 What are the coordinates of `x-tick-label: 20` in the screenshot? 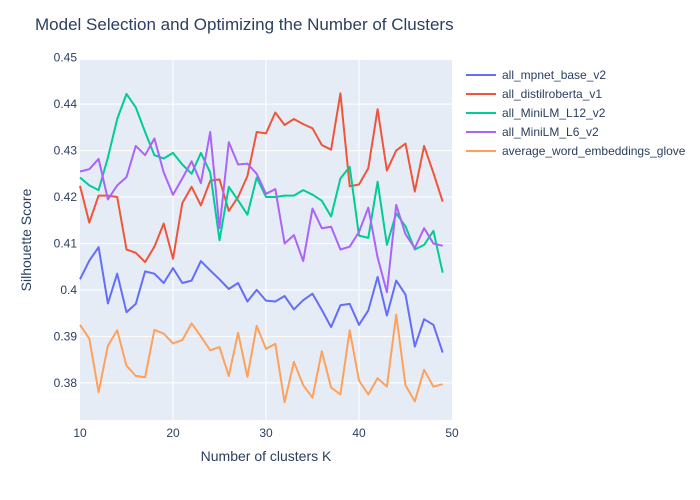 It's located at (173, 433).